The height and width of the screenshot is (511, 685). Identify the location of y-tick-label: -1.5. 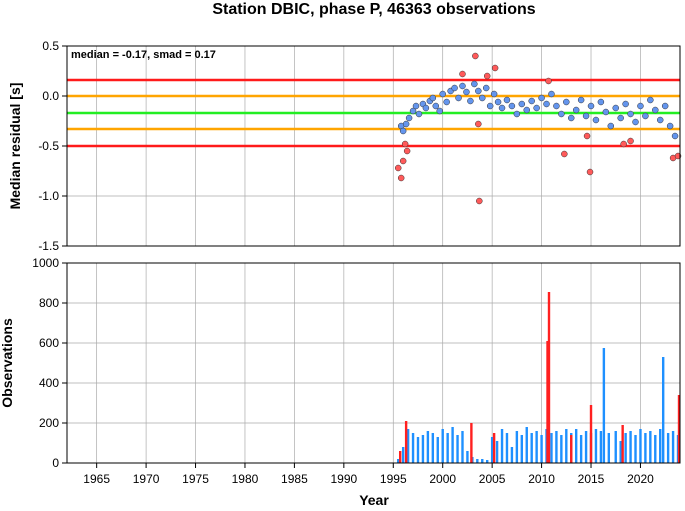
(48, 246).